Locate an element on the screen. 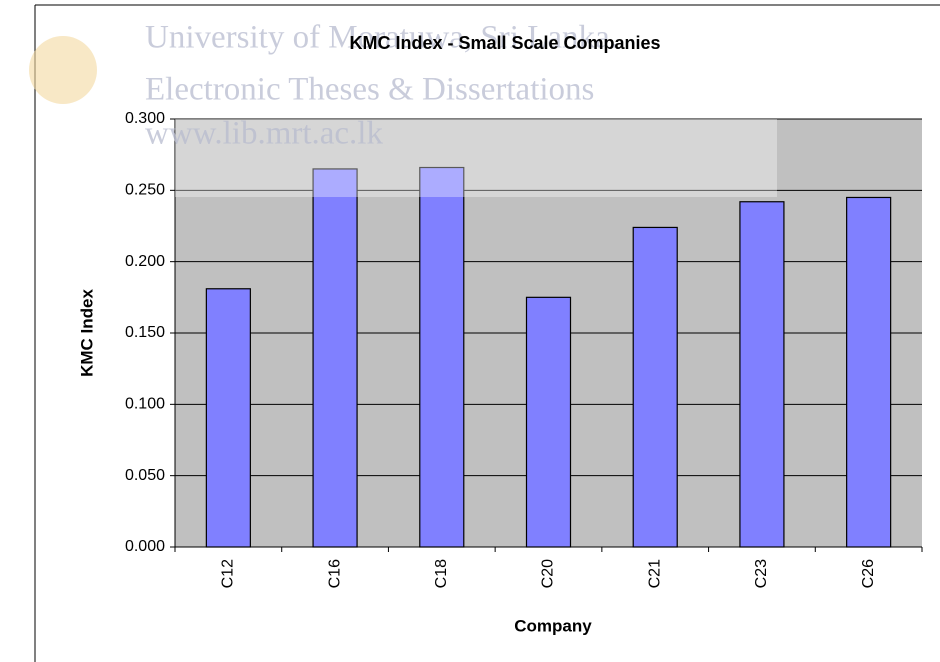 The image size is (940, 662). y-tick-label: 0.150 is located at coordinates (145, 332).